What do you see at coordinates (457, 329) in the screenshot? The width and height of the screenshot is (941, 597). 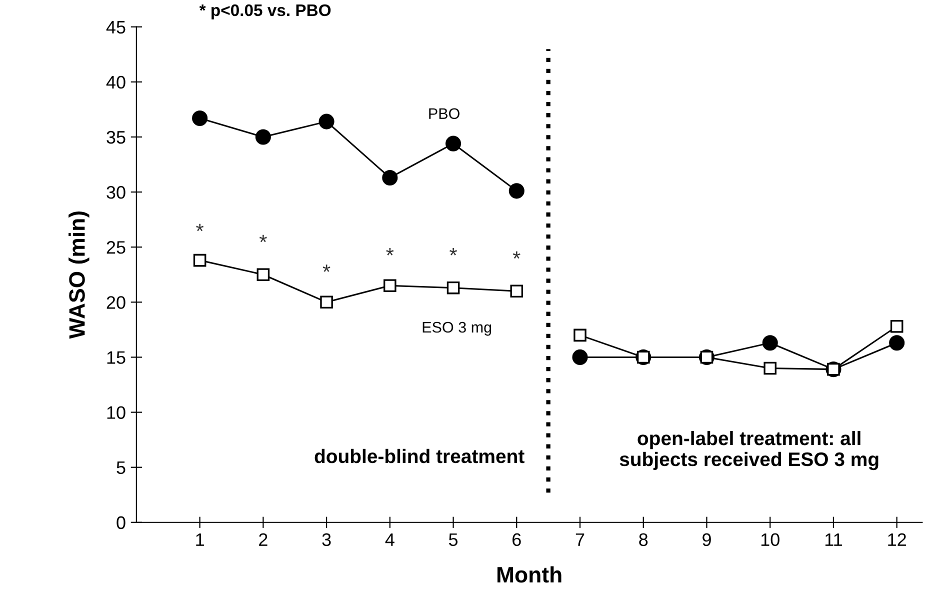 I see `text: ESO 3 mg` at bounding box center [457, 329].